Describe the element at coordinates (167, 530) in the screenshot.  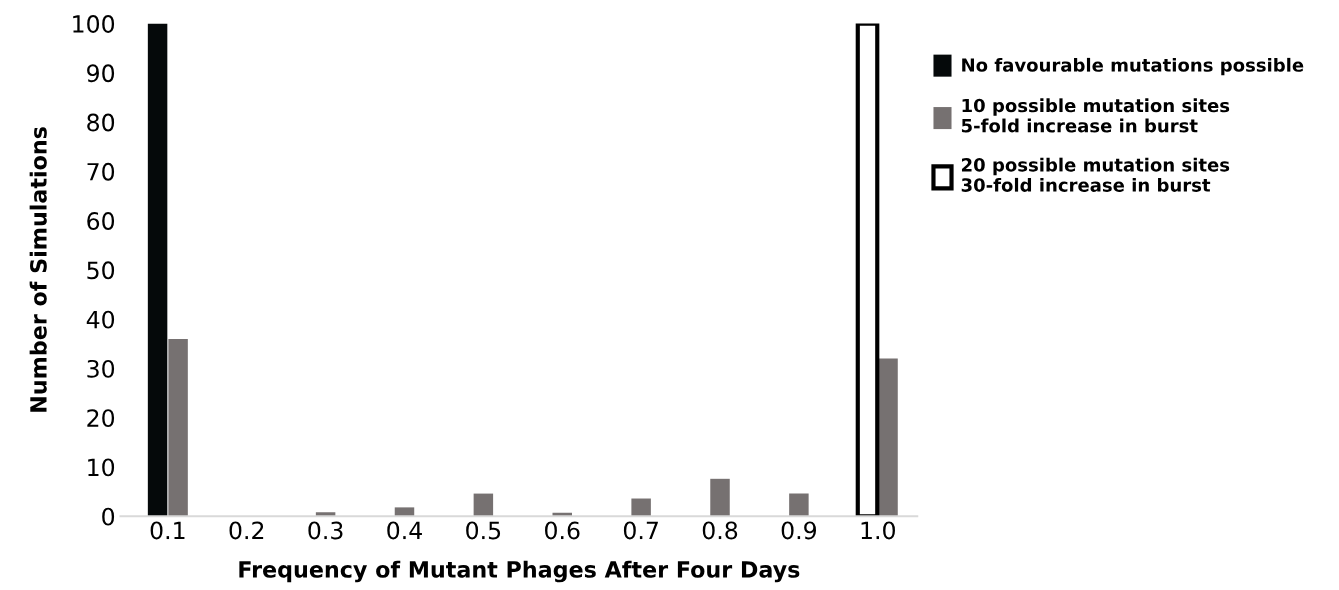
I see `x-tick-label: 0.1` at that location.